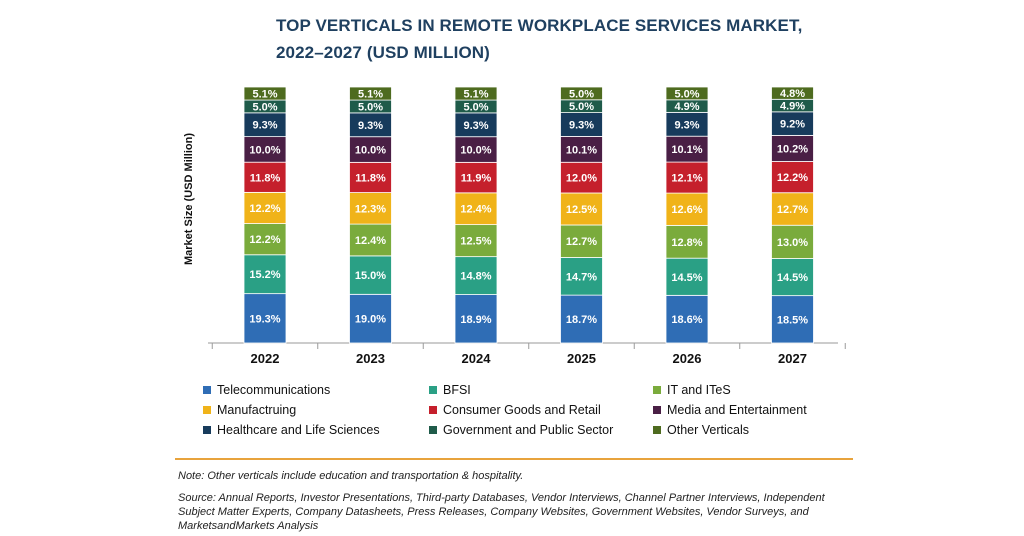 This screenshot has height=536, width=1024. I want to click on data-label: 13.0%, so click(792, 243).